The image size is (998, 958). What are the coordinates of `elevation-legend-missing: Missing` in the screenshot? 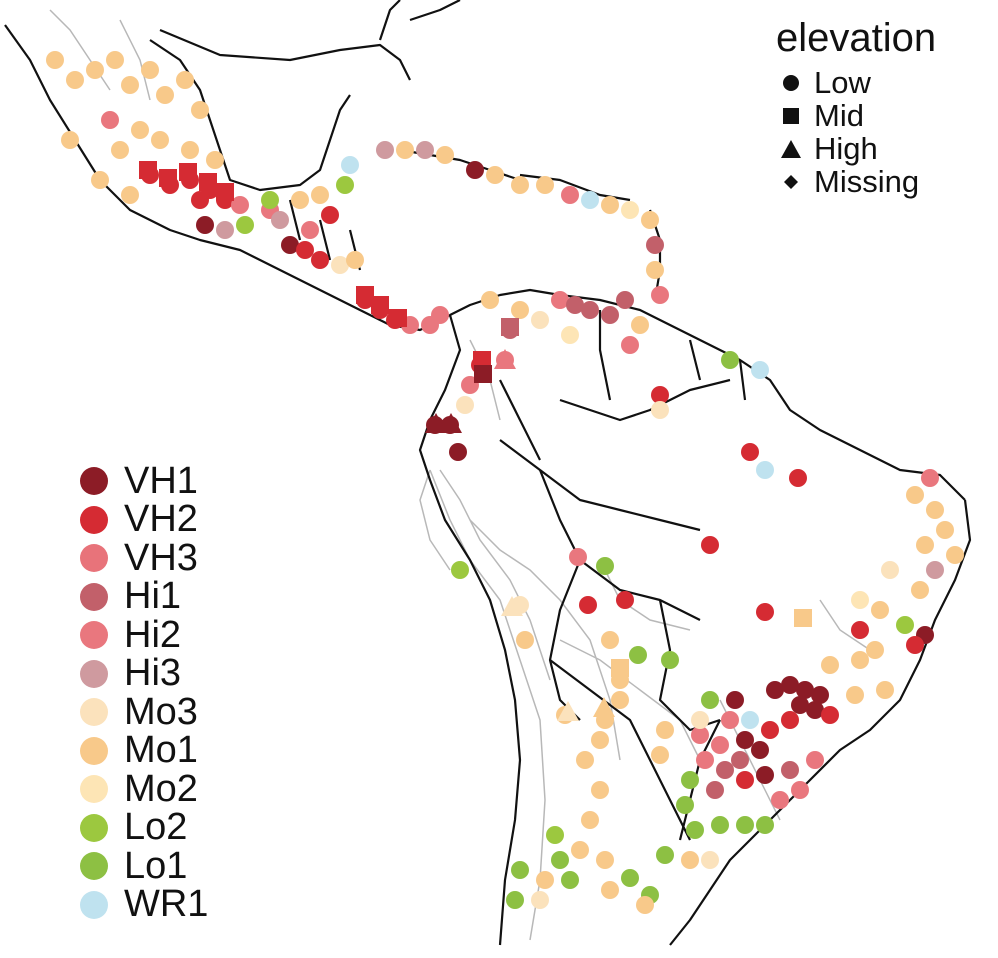 It's located at (881, 181).